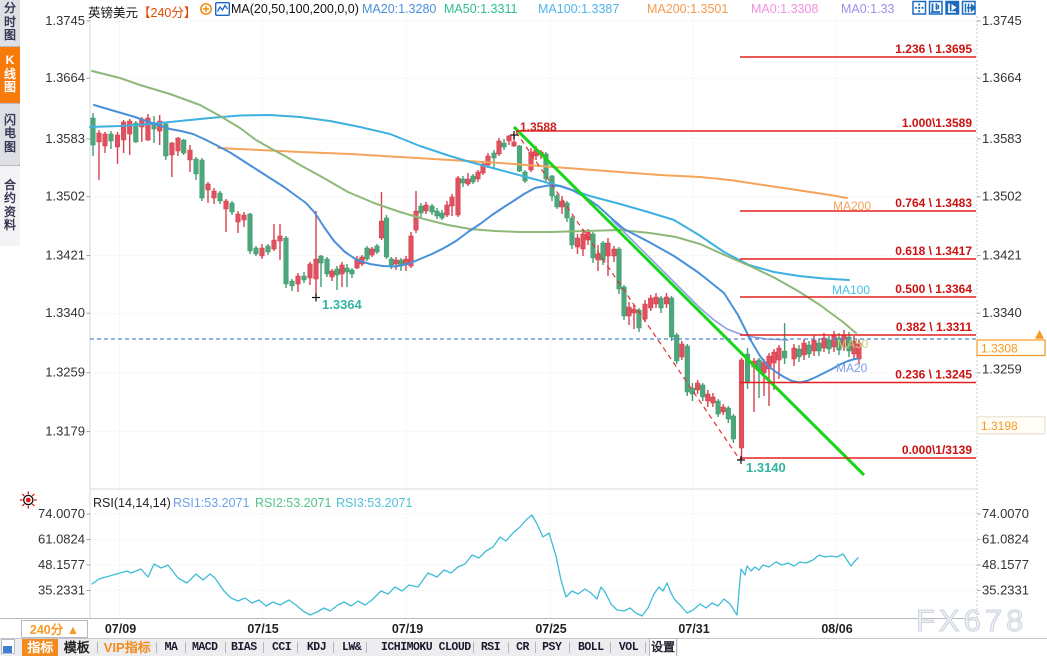 The height and width of the screenshot is (656, 1047). What do you see at coordinates (852, 206) in the screenshot?
I see `svg-text: MA200` at bounding box center [852, 206].